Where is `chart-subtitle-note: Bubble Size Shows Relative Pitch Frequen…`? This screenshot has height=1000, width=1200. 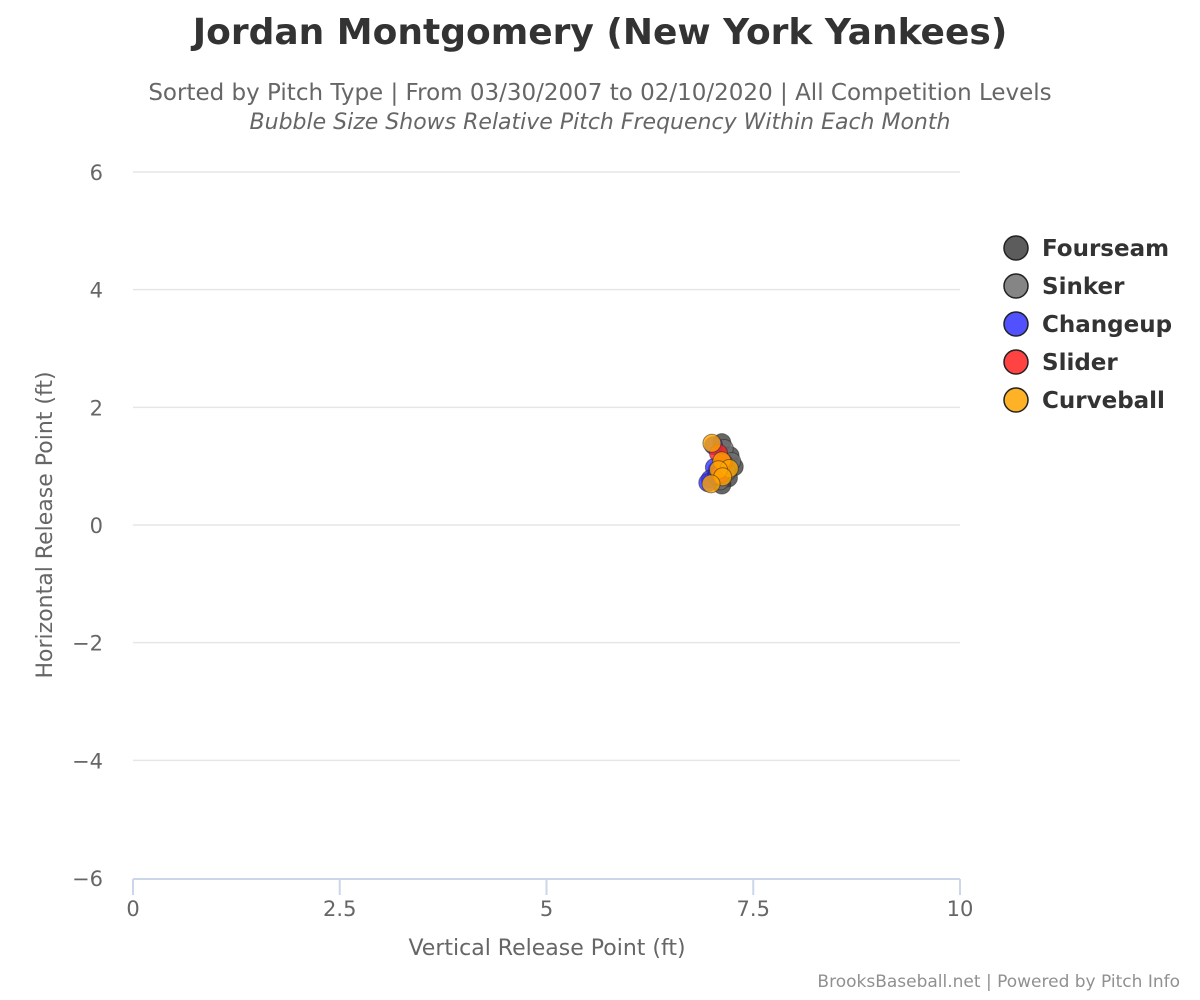 chart-subtitle-note: Bubble Size Shows Relative Pitch Frequen… is located at coordinates (600, 122).